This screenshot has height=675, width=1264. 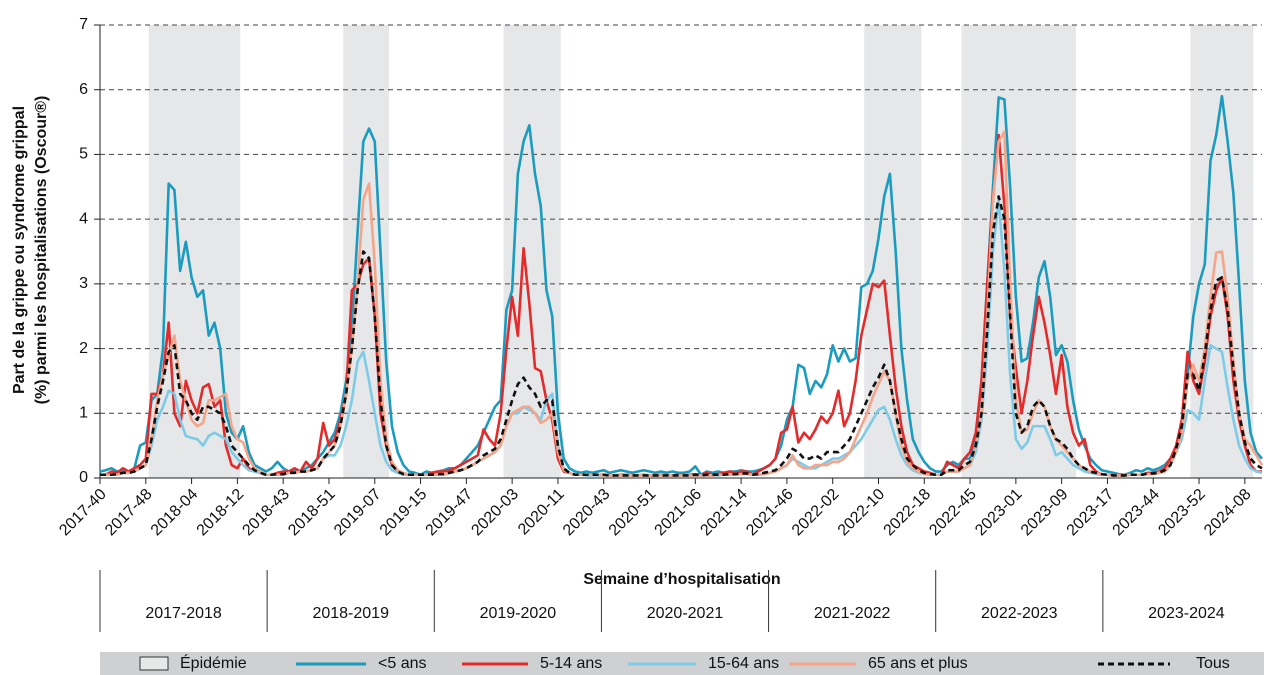 What do you see at coordinates (816, 513) in the screenshot?
I see `x-tick-label: 2022-02` at bounding box center [816, 513].